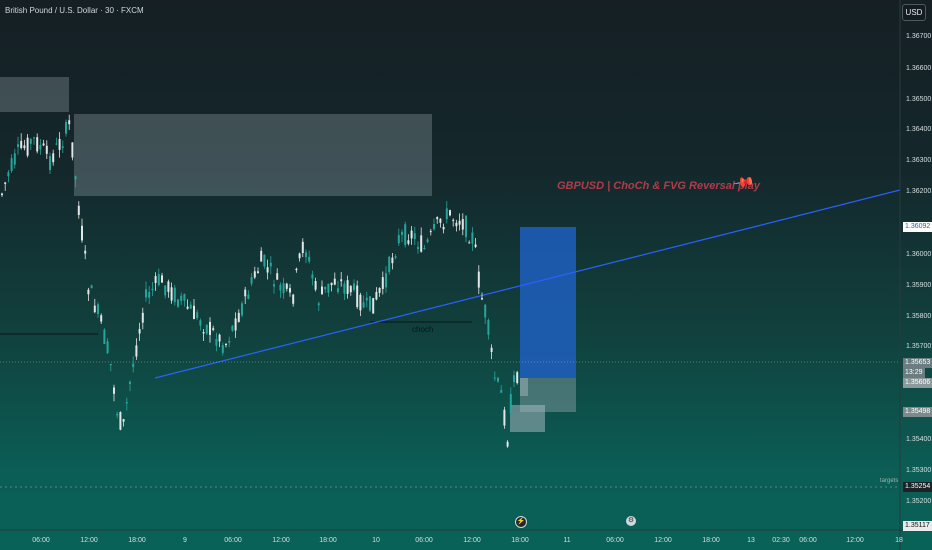 The height and width of the screenshot is (550, 932). What do you see at coordinates (919, 68) in the screenshot?
I see `price-tick: 1.36600` at bounding box center [919, 68].